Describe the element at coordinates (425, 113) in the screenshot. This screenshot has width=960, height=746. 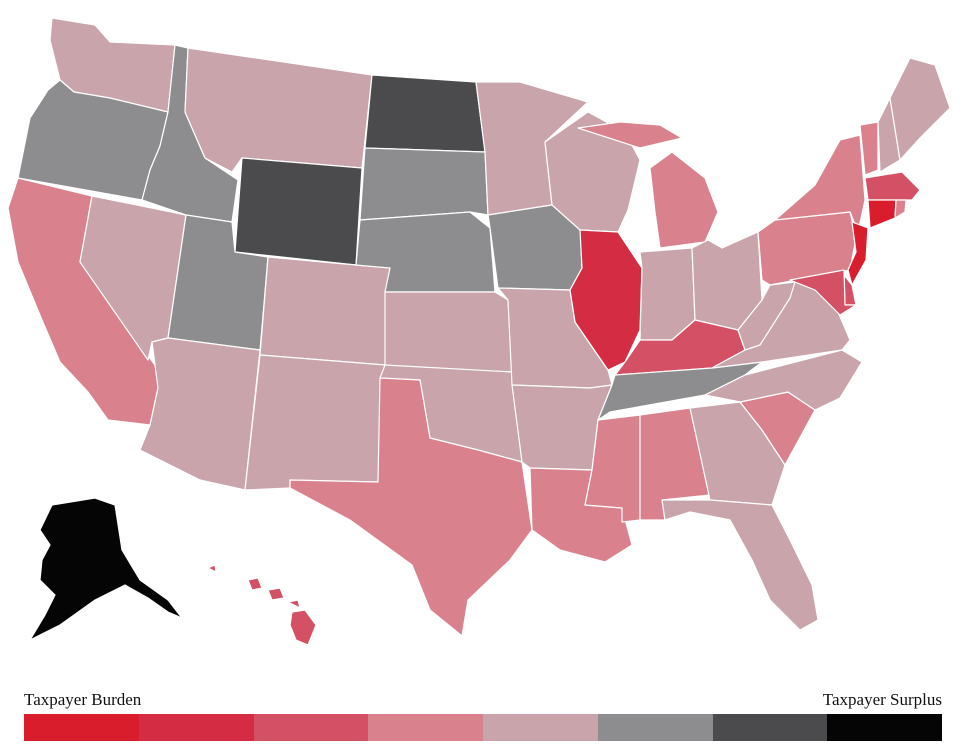
I see `state-north-dakota` at that location.